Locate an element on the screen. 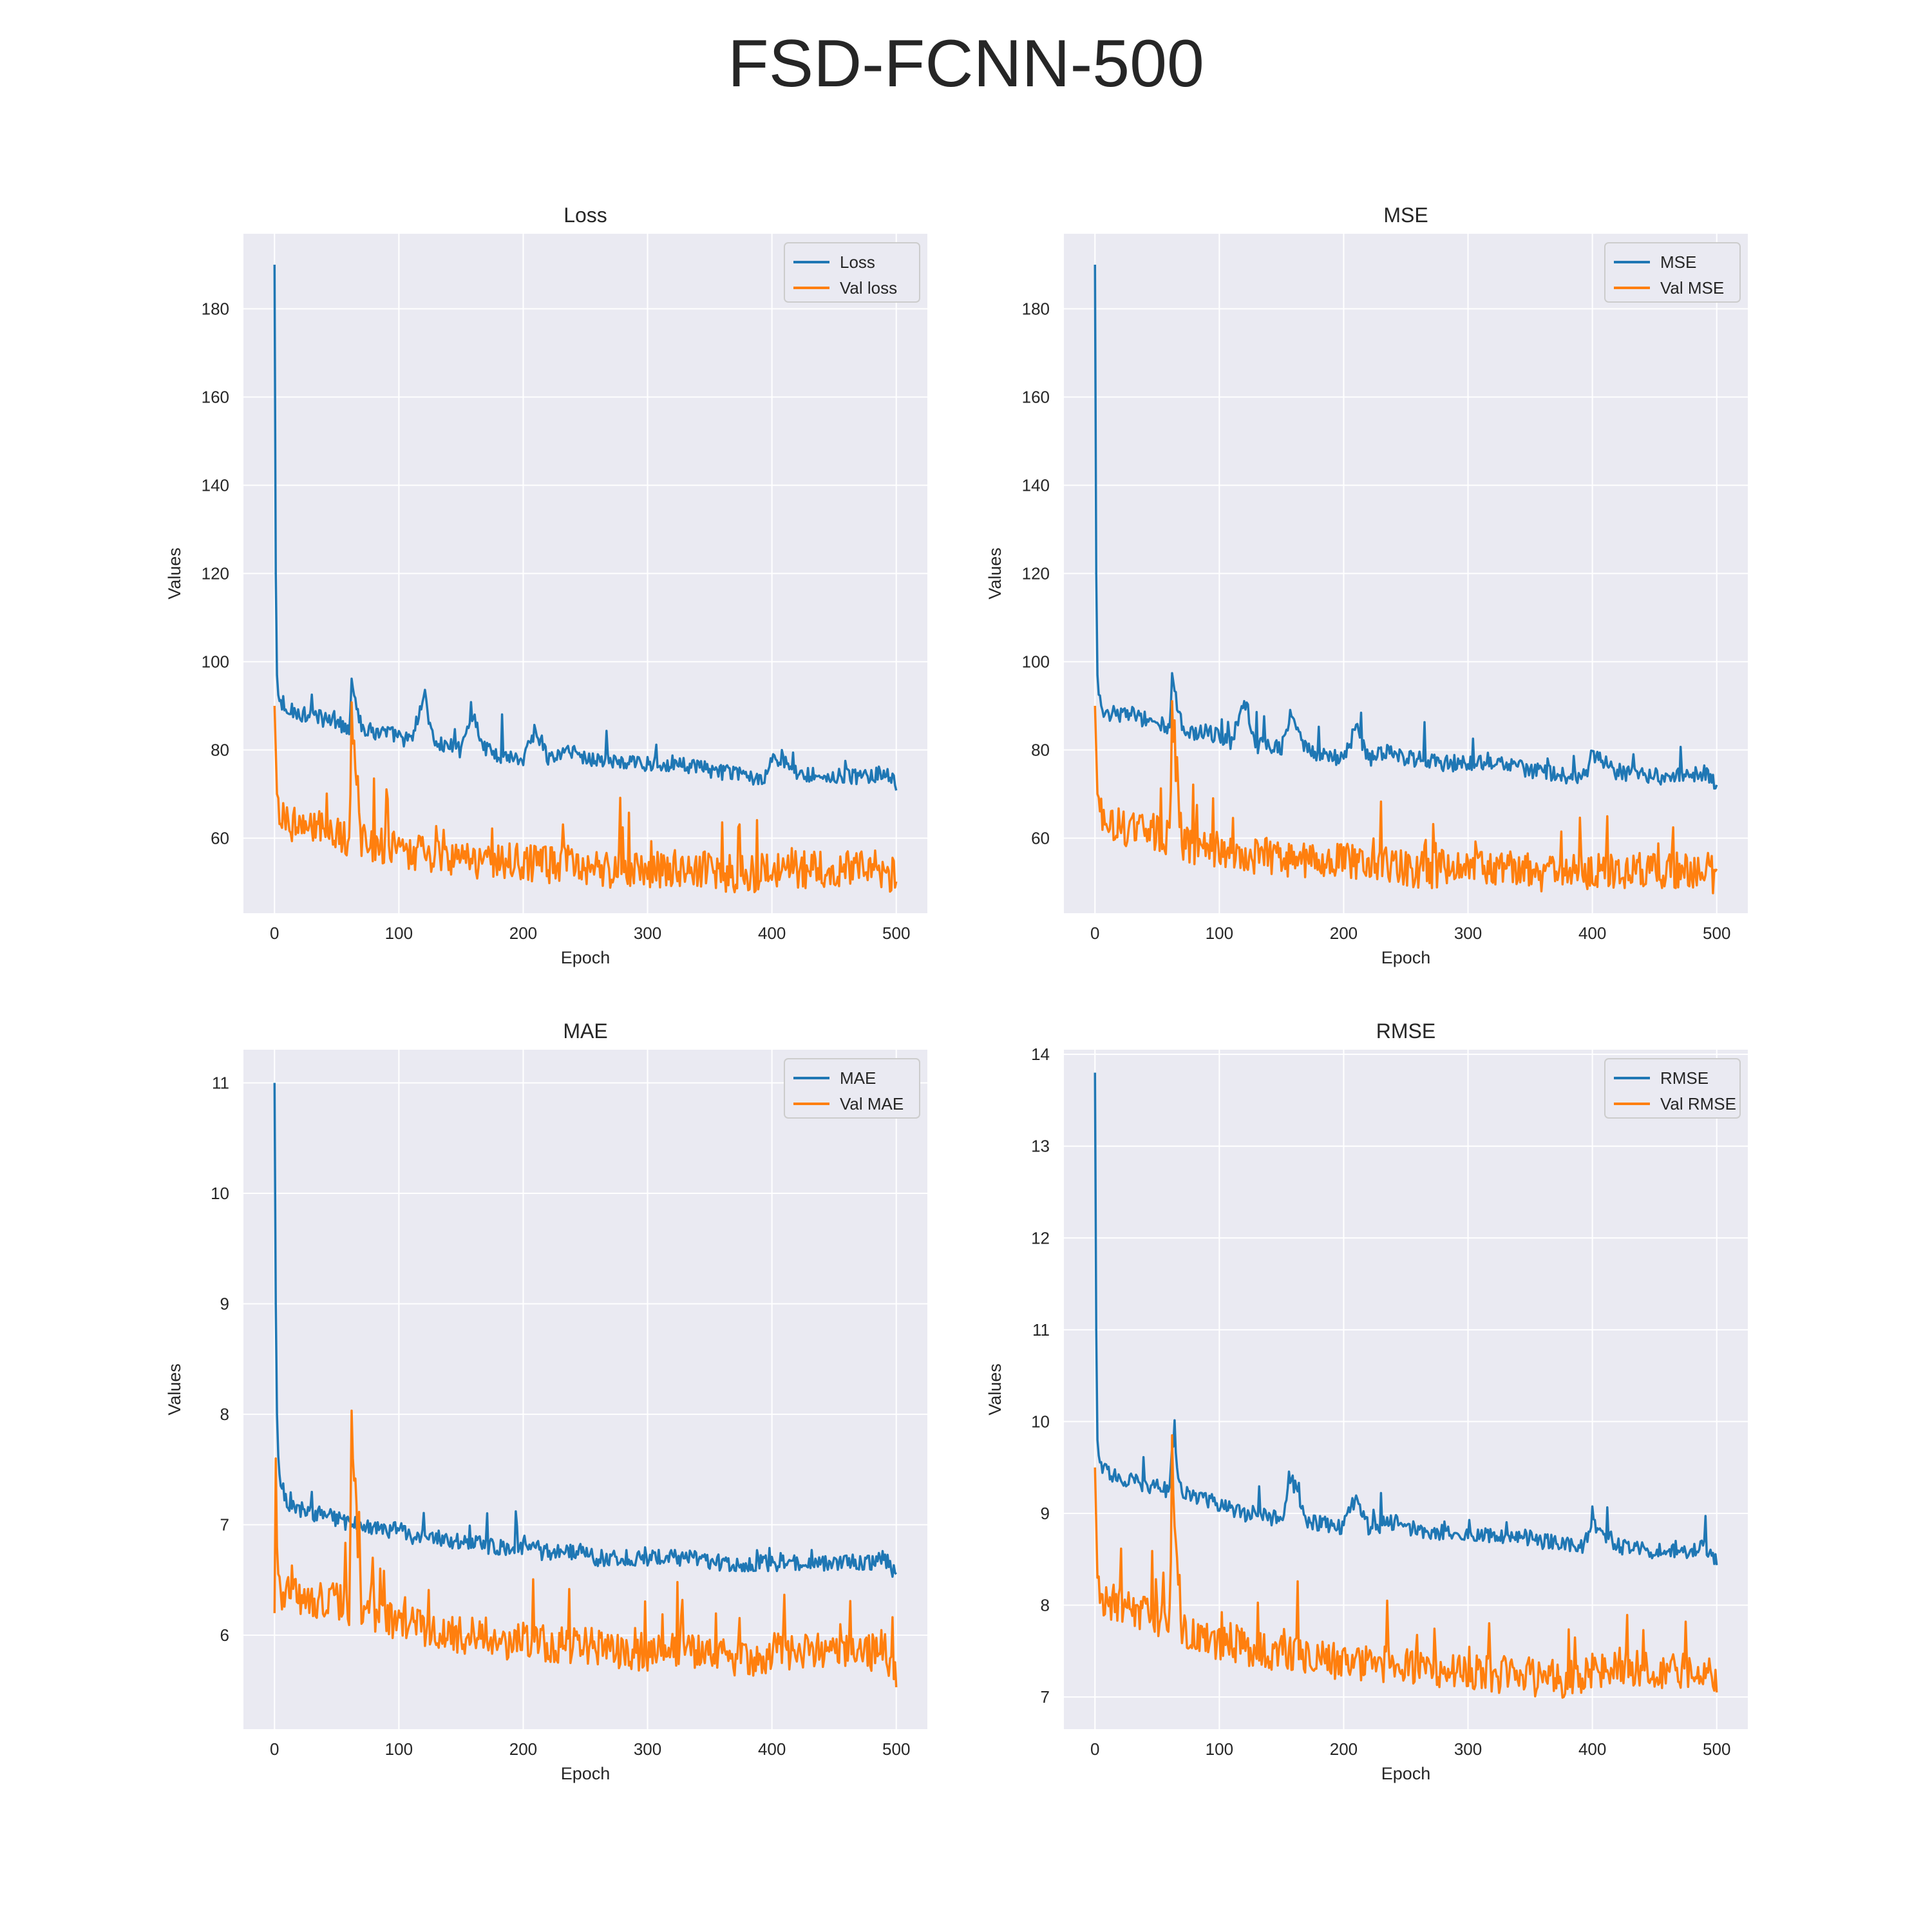 The image size is (1932, 1932). series-line-loss is located at coordinates (586, 527).